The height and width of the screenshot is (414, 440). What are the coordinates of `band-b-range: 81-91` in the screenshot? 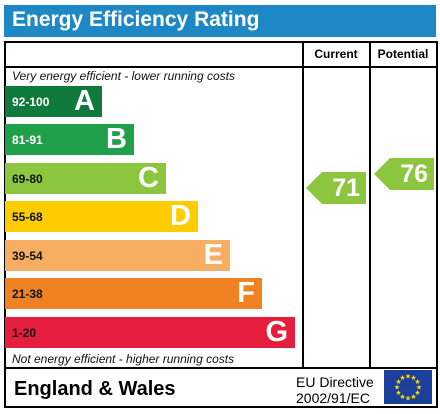 It's located at (27, 140).